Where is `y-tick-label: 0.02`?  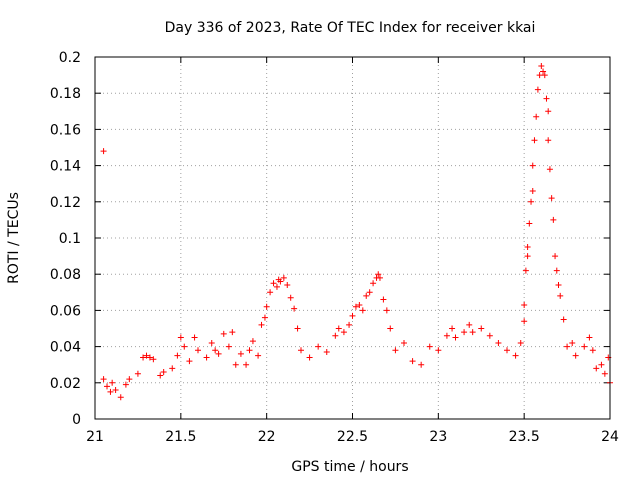 y-tick-label: 0.02 is located at coordinates (65, 384).